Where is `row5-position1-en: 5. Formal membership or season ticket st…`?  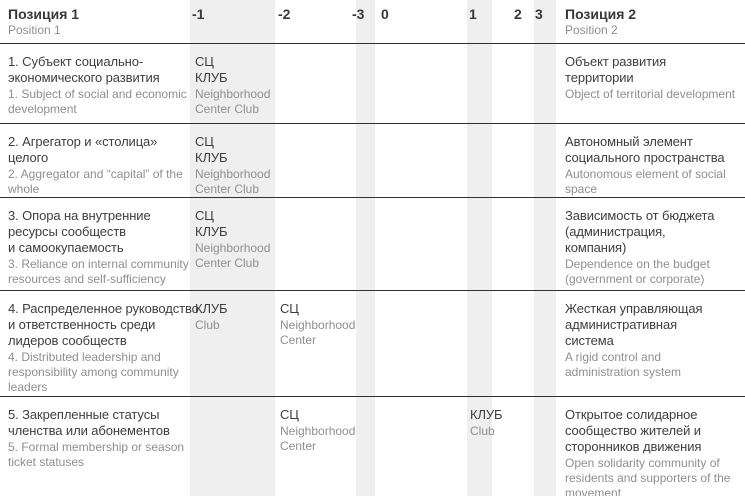 row5-position1-en: 5. Formal membership or season ticket st… is located at coordinates (96, 454).